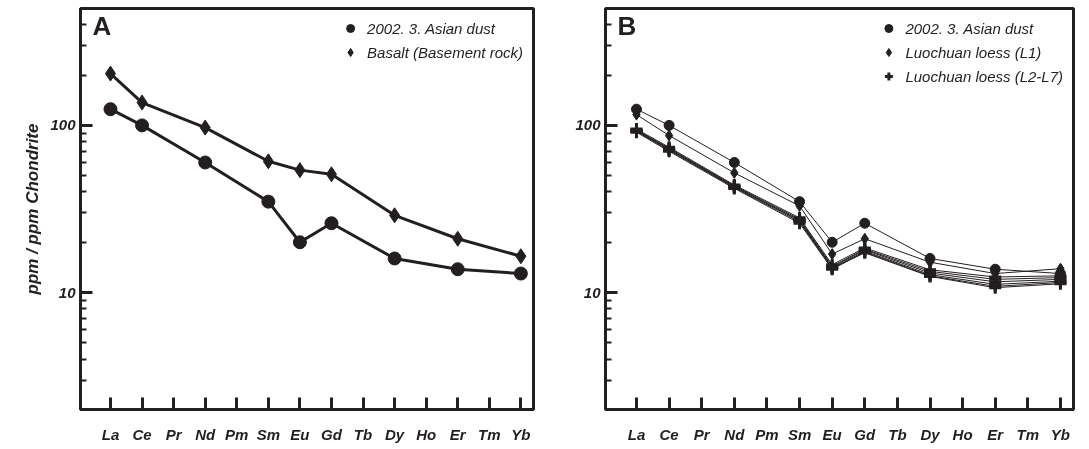 The image size is (1089, 449). I want to click on chart-title: A, so click(102, 25).